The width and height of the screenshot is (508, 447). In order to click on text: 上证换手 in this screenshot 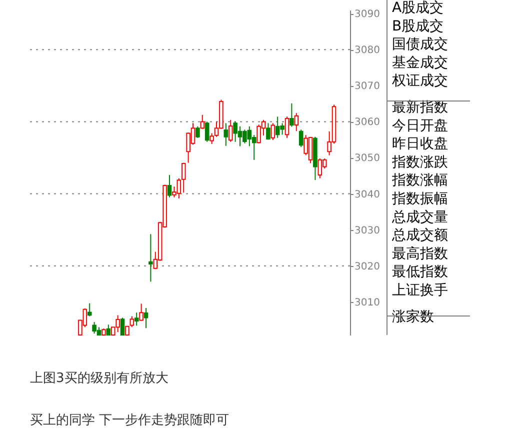, I will do `click(420, 290)`.